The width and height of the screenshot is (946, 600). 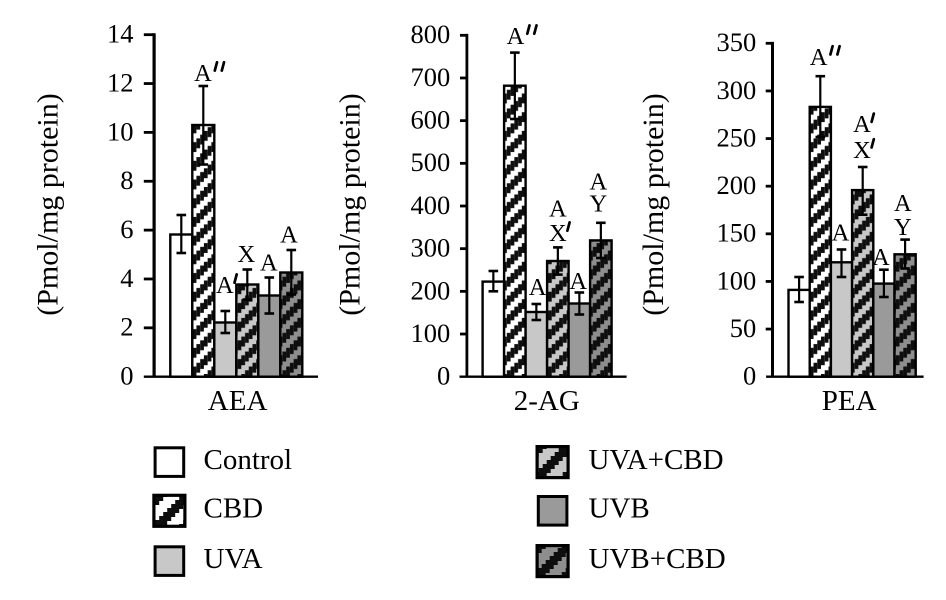 I want to click on svg-text: UVB+CBD, so click(x=657, y=559).